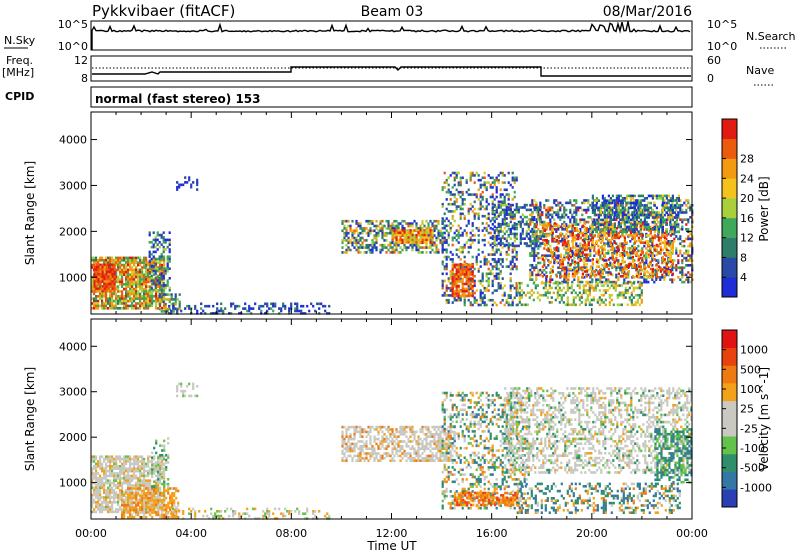  Describe the element at coordinates (19, 96) in the screenshot. I see `cpid-label: CPID` at that location.